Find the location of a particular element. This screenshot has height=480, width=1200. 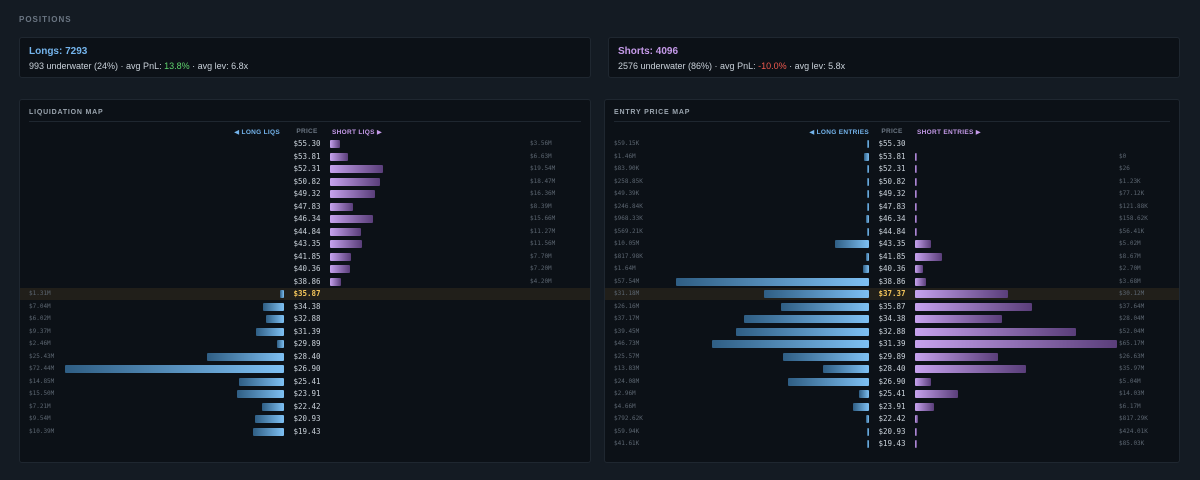

long-value: $24.08M is located at coordinates (627, 381).